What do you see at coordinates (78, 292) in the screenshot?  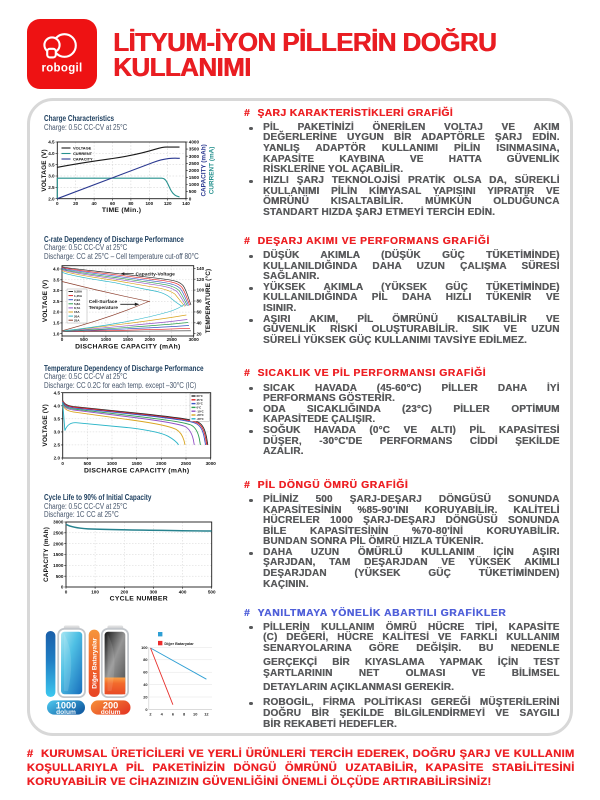 I see `svg-text: 0,58A` at bounding box center [78, 292].